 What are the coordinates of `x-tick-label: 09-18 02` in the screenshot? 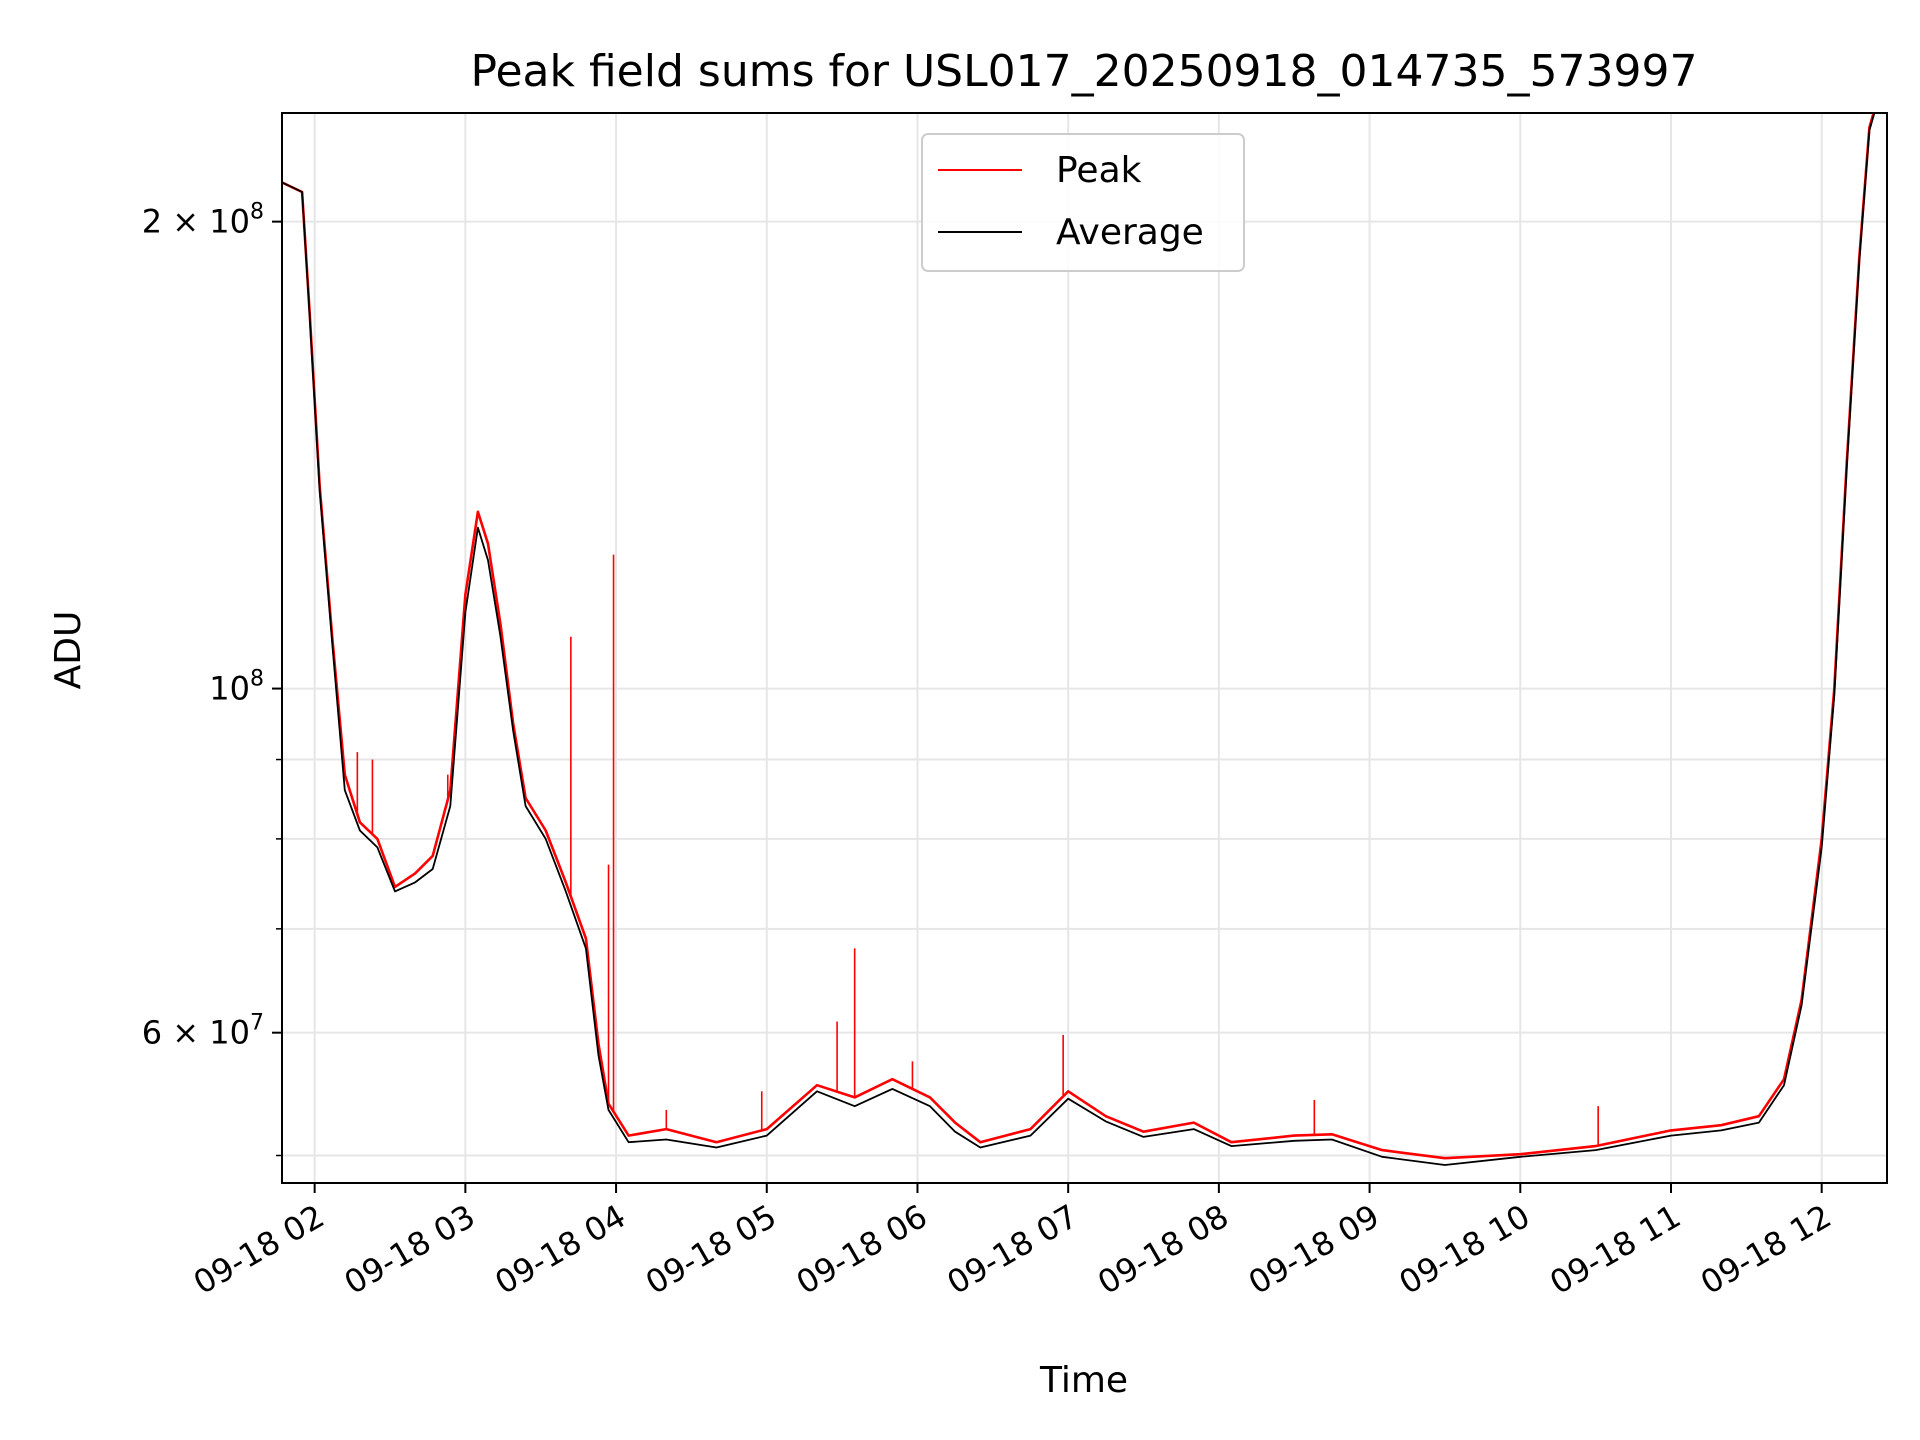 It's located at (259, 1249).